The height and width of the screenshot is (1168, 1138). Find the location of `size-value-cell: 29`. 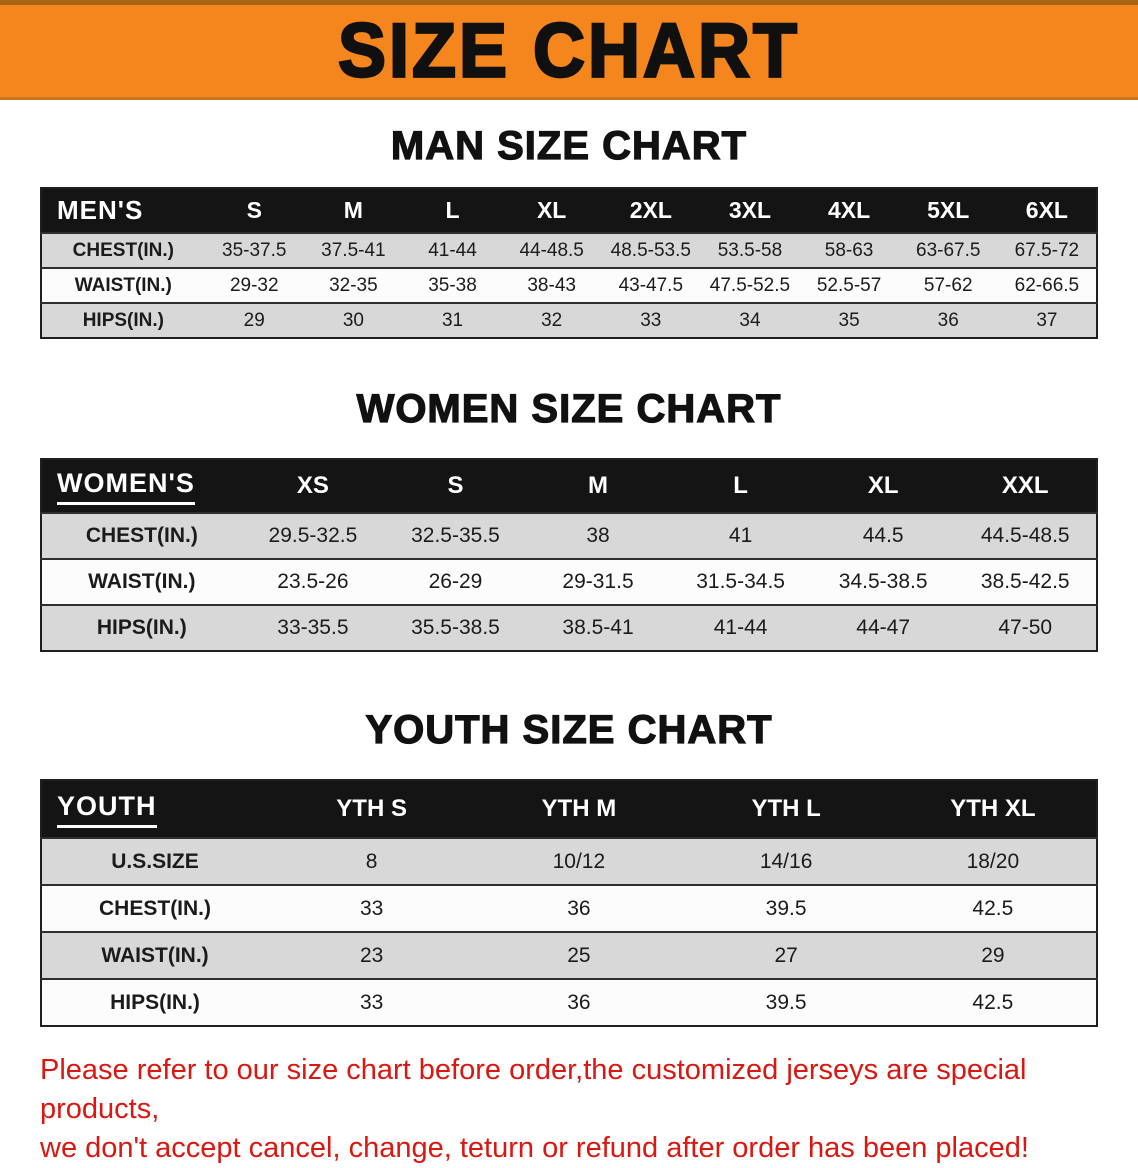

size-value-cell: 29 is located at coordinates (254, 320).